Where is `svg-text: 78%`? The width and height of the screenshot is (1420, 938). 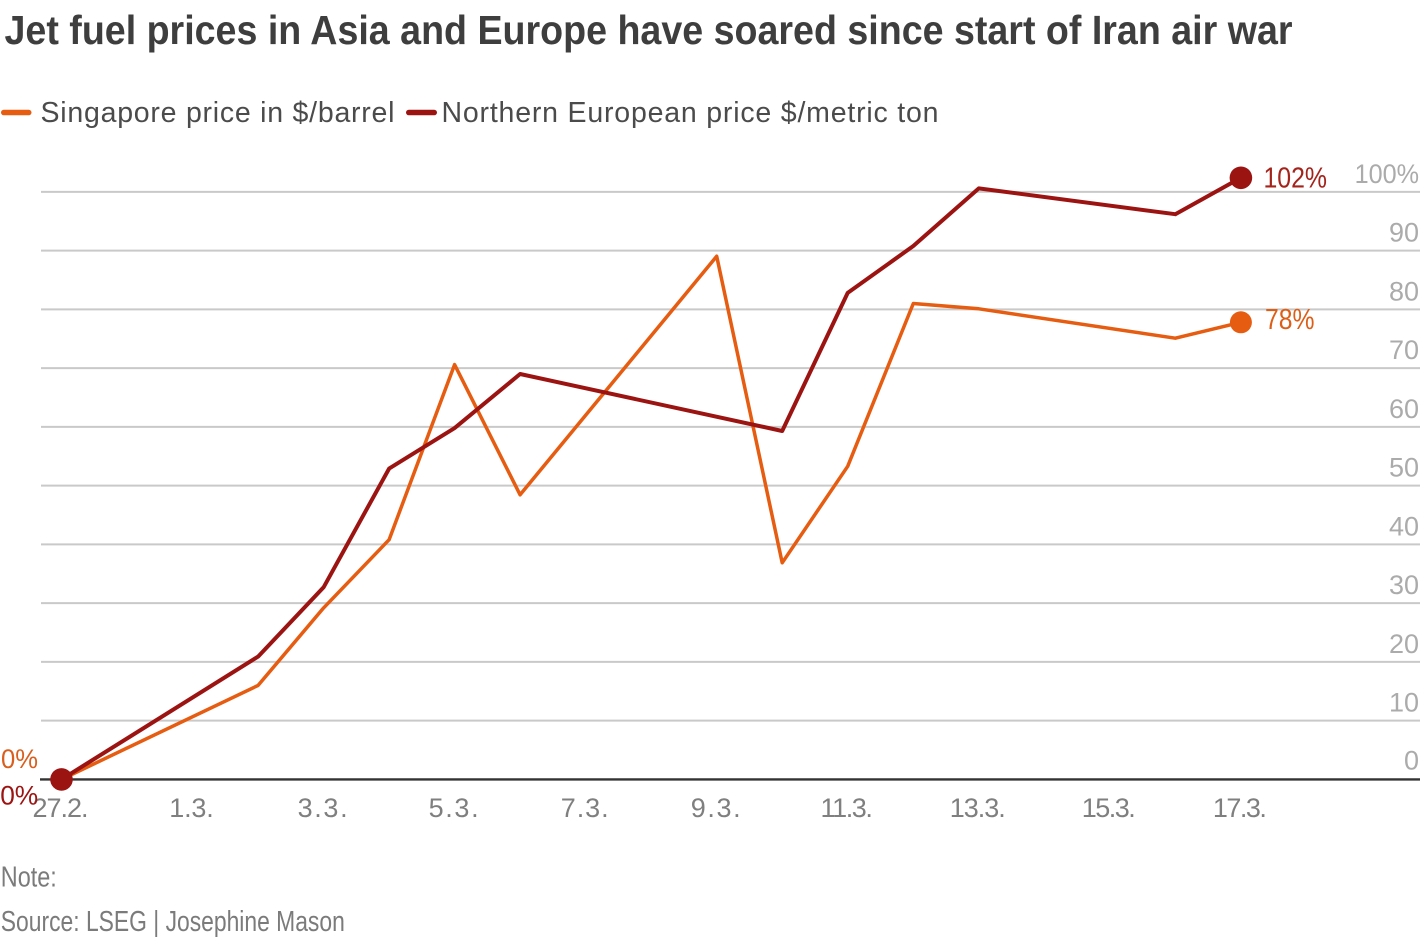
svg-text: 78% is located at coordinates (1290, 320).